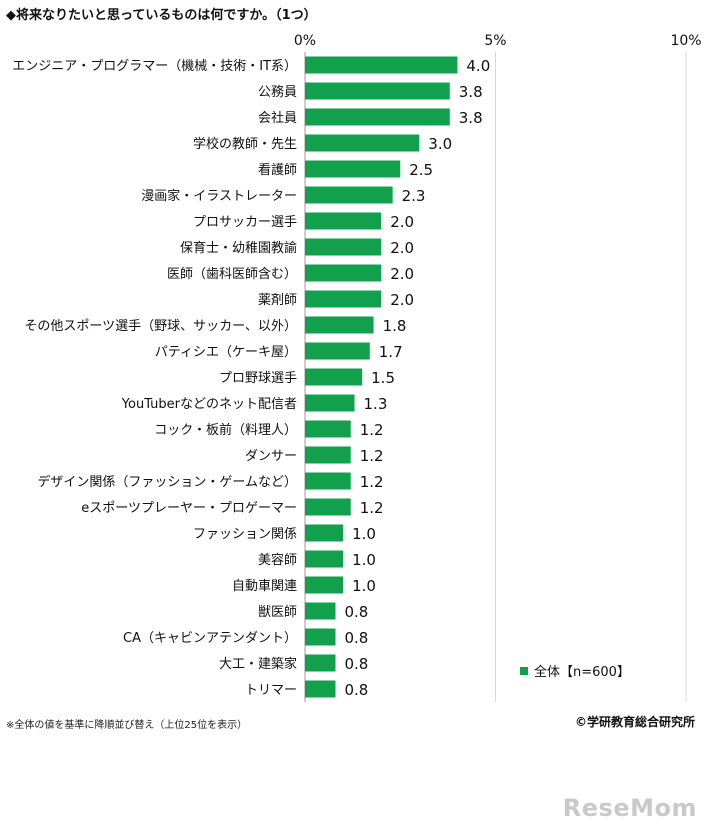 The image size is (711, 830). What do you see at coordinates (391, 352) in the screenshot?
I see `data-label: 1.7` at bounding box center [391, 352].